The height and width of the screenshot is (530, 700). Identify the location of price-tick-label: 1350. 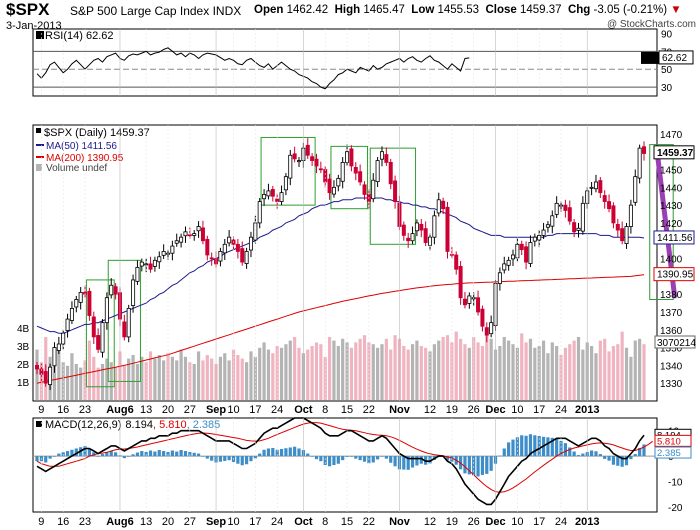
(671, 349).